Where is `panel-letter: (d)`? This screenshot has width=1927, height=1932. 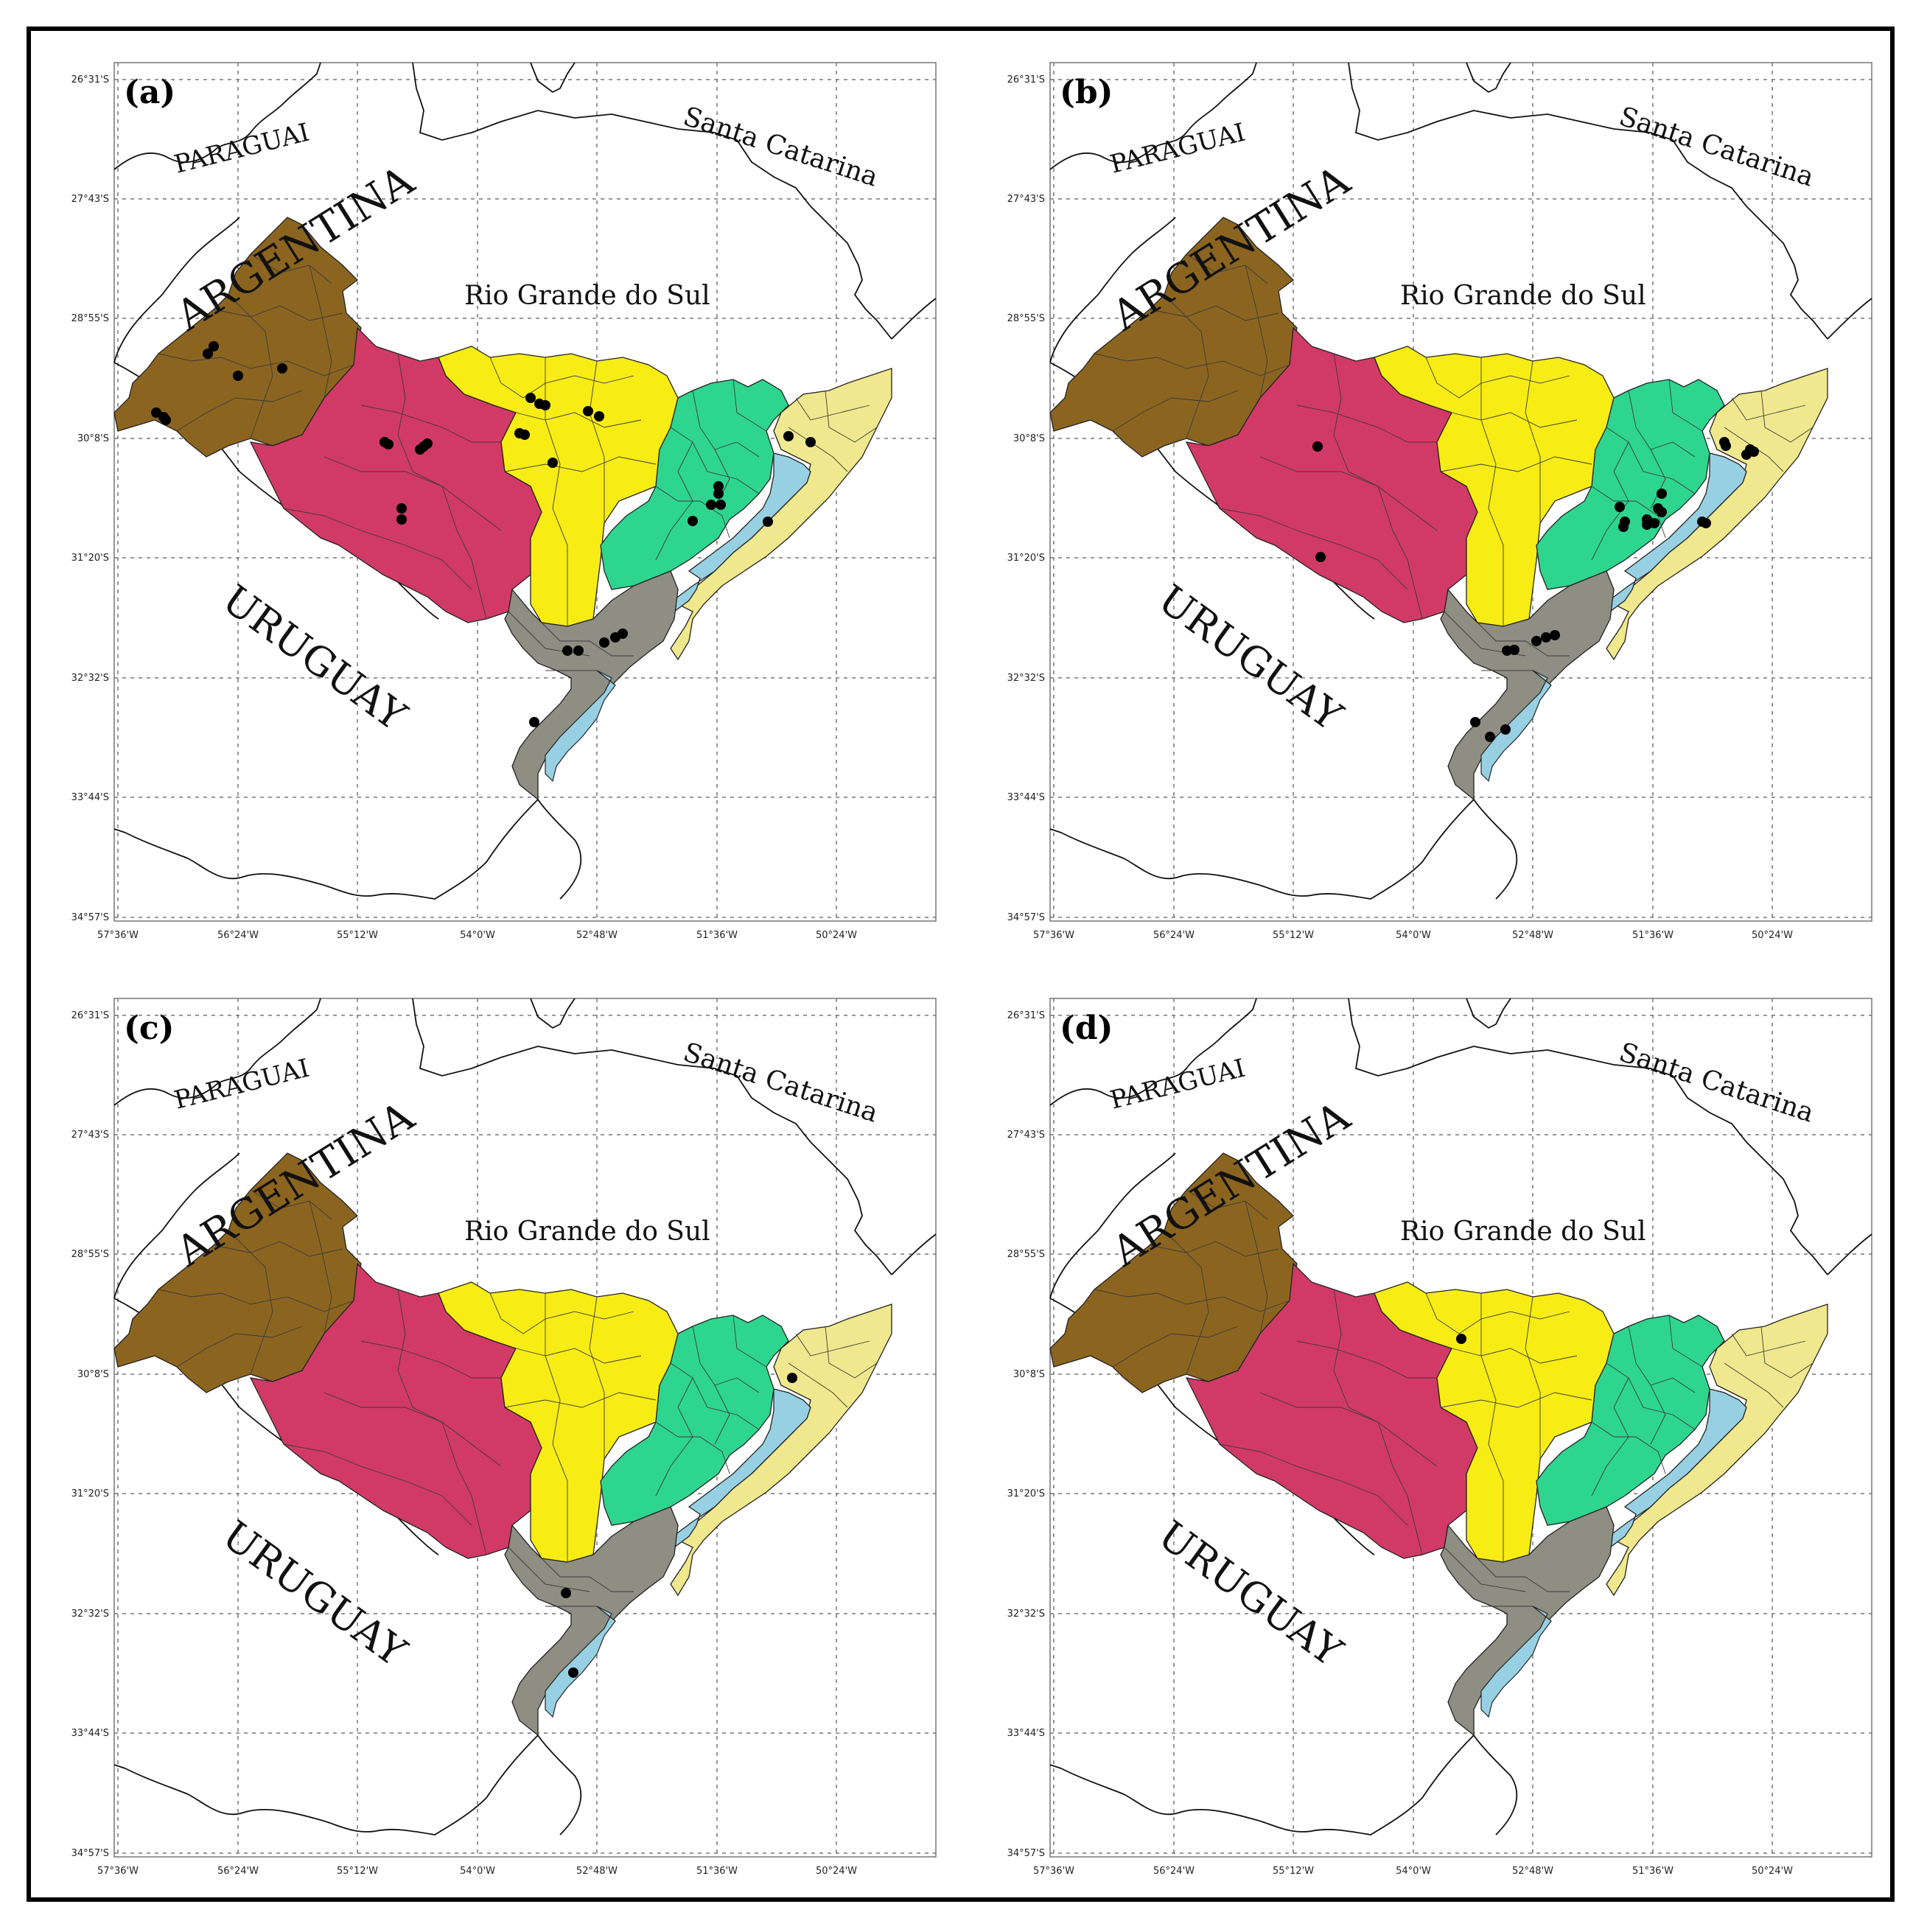 panel-letter: (d) is located at coordinates (1086, 1028).